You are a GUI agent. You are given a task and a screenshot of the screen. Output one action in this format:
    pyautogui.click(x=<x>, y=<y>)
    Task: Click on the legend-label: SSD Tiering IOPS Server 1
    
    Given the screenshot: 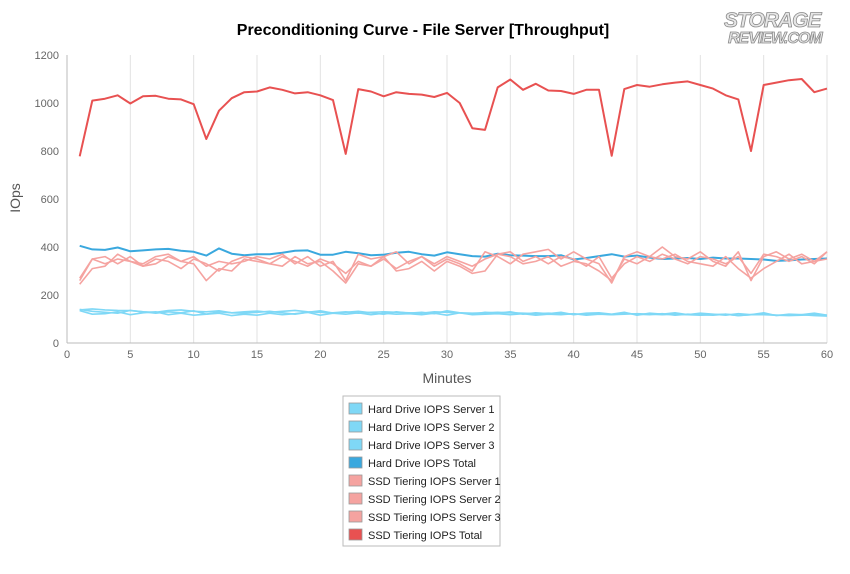 What is the action you would take?
    pyautogui.click(x=434, y=482)
    